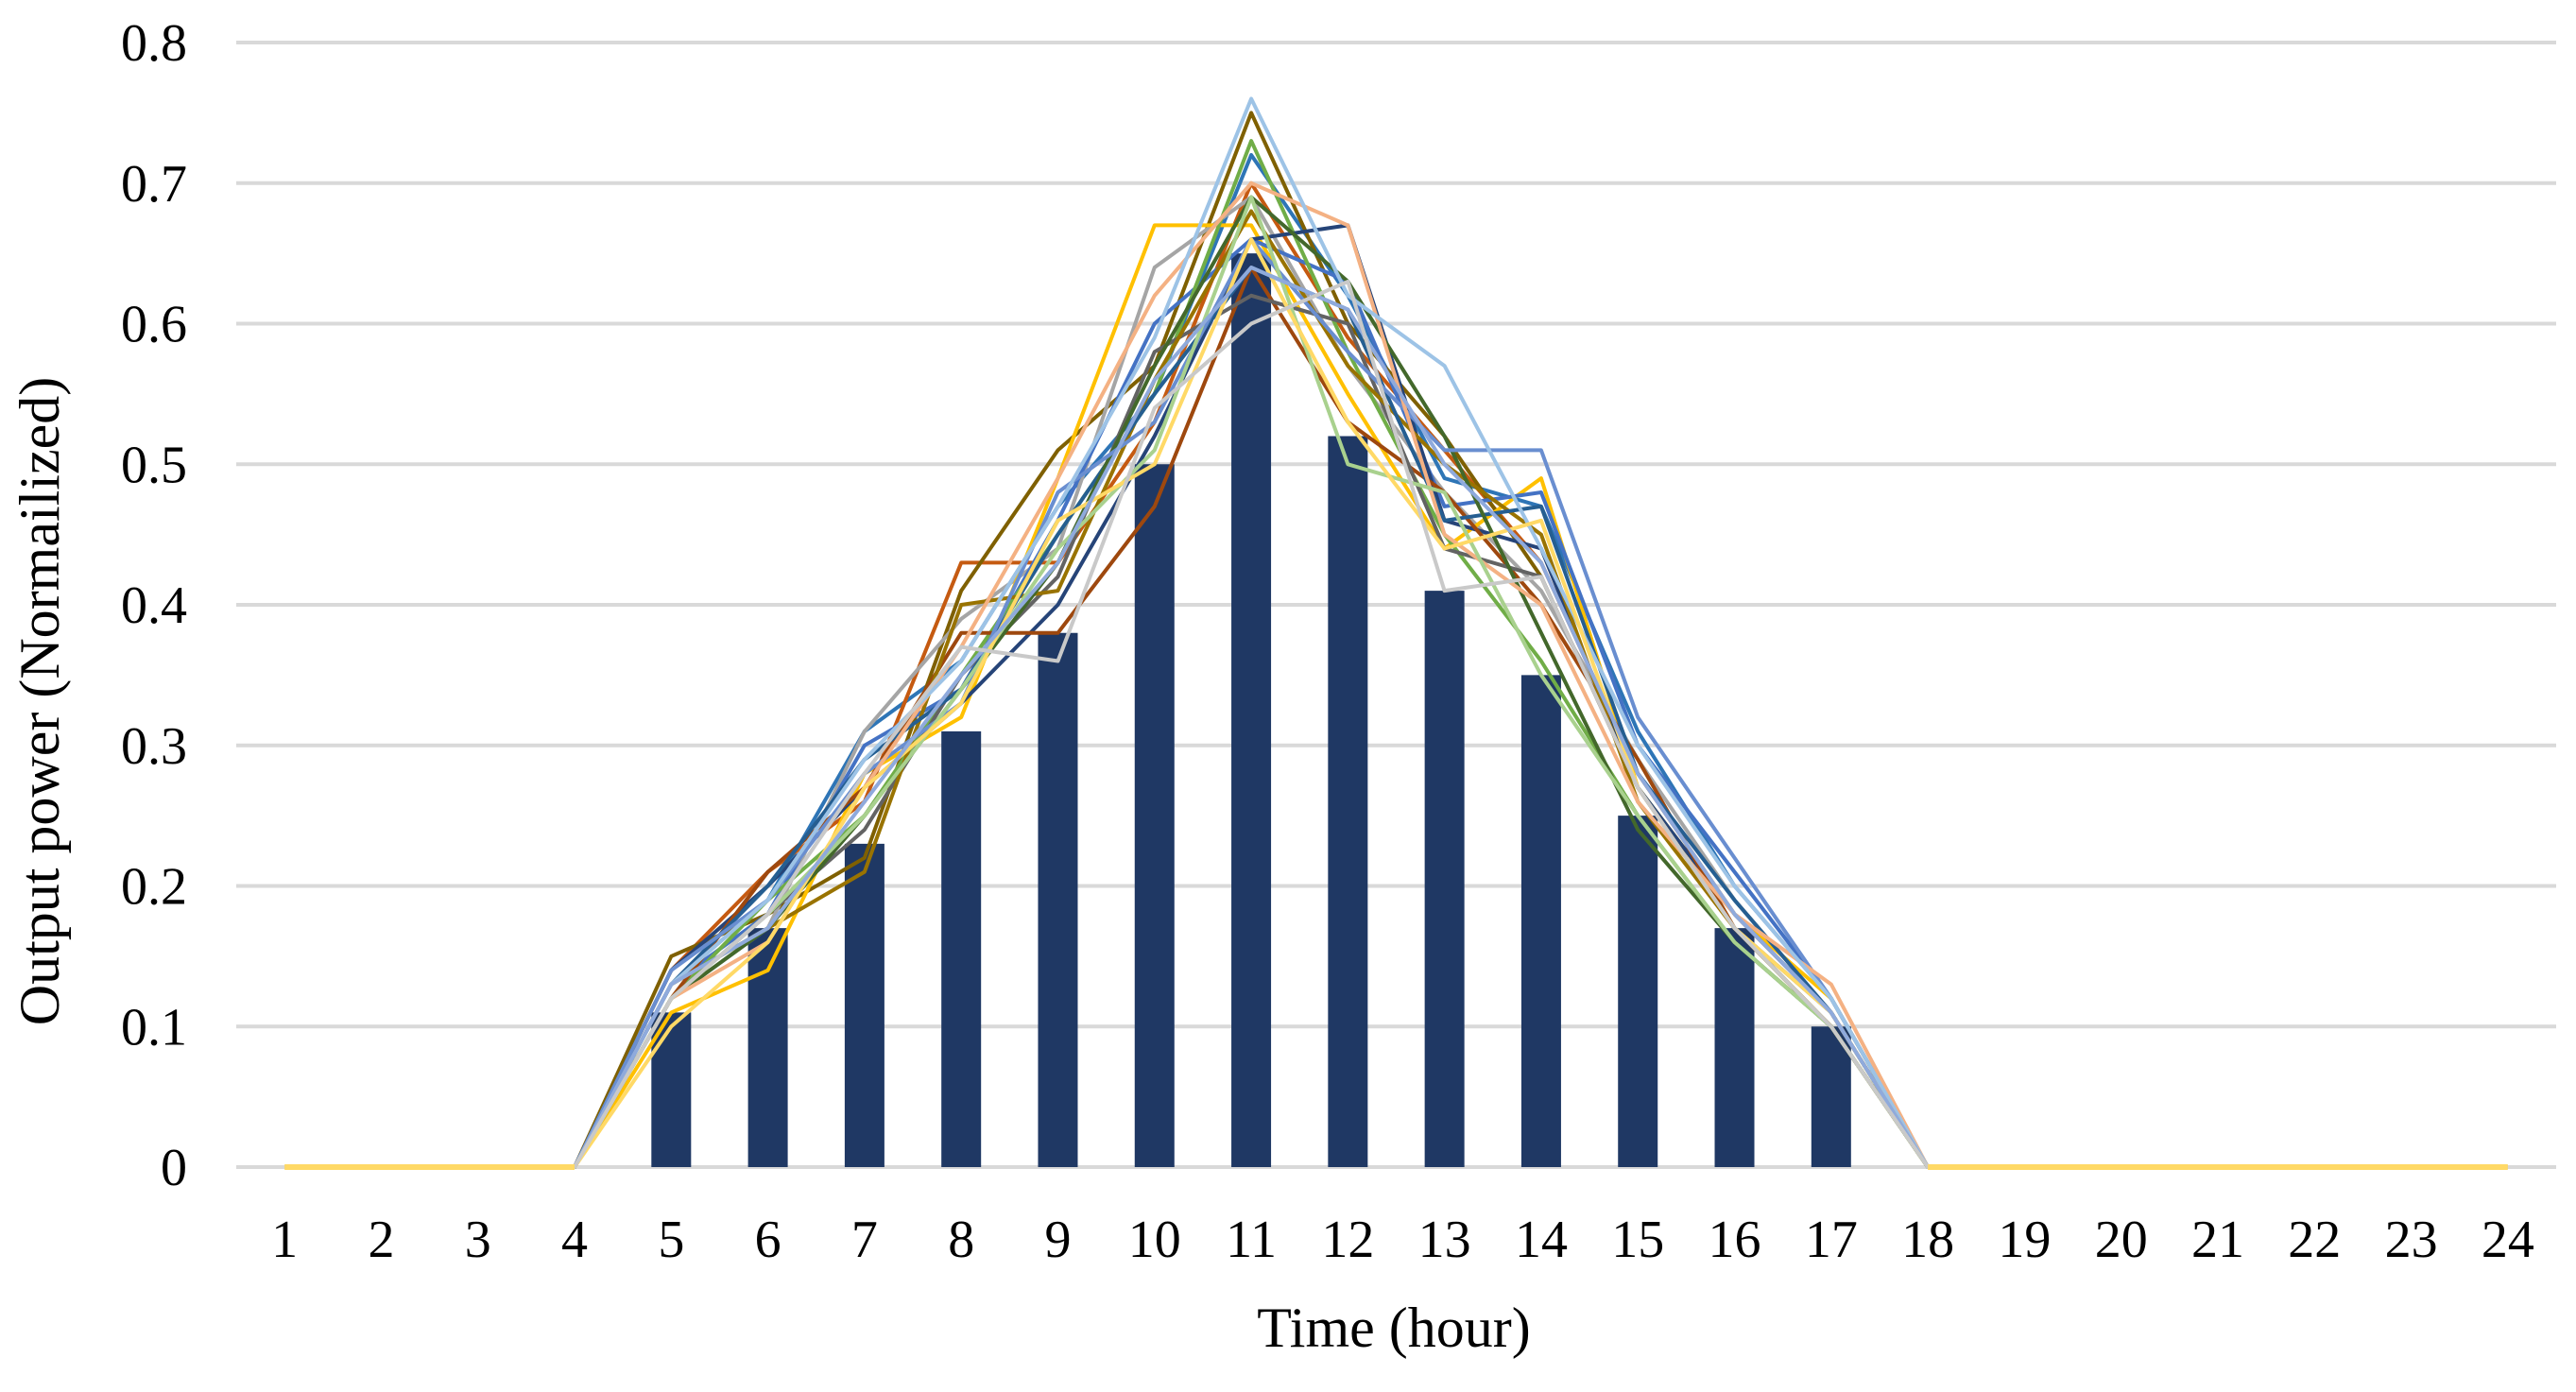  What do you see at coordinates (671, 1240) in the screenshot?
I see `x-tick-label: 5` at bounding box center [671, 1240].